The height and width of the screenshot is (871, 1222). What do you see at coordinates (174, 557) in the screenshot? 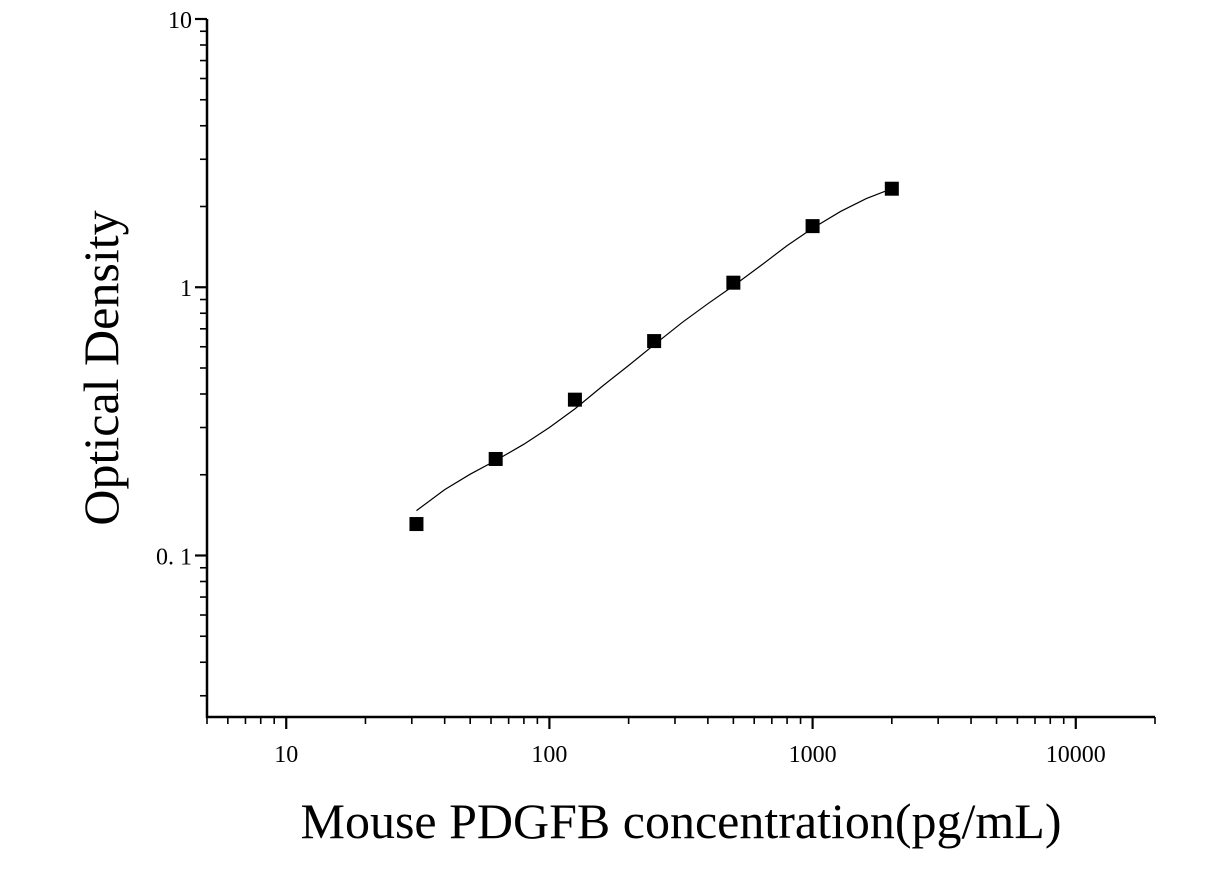
I see `y-tick-label: 0. 1` at bounding box center [174, 557].